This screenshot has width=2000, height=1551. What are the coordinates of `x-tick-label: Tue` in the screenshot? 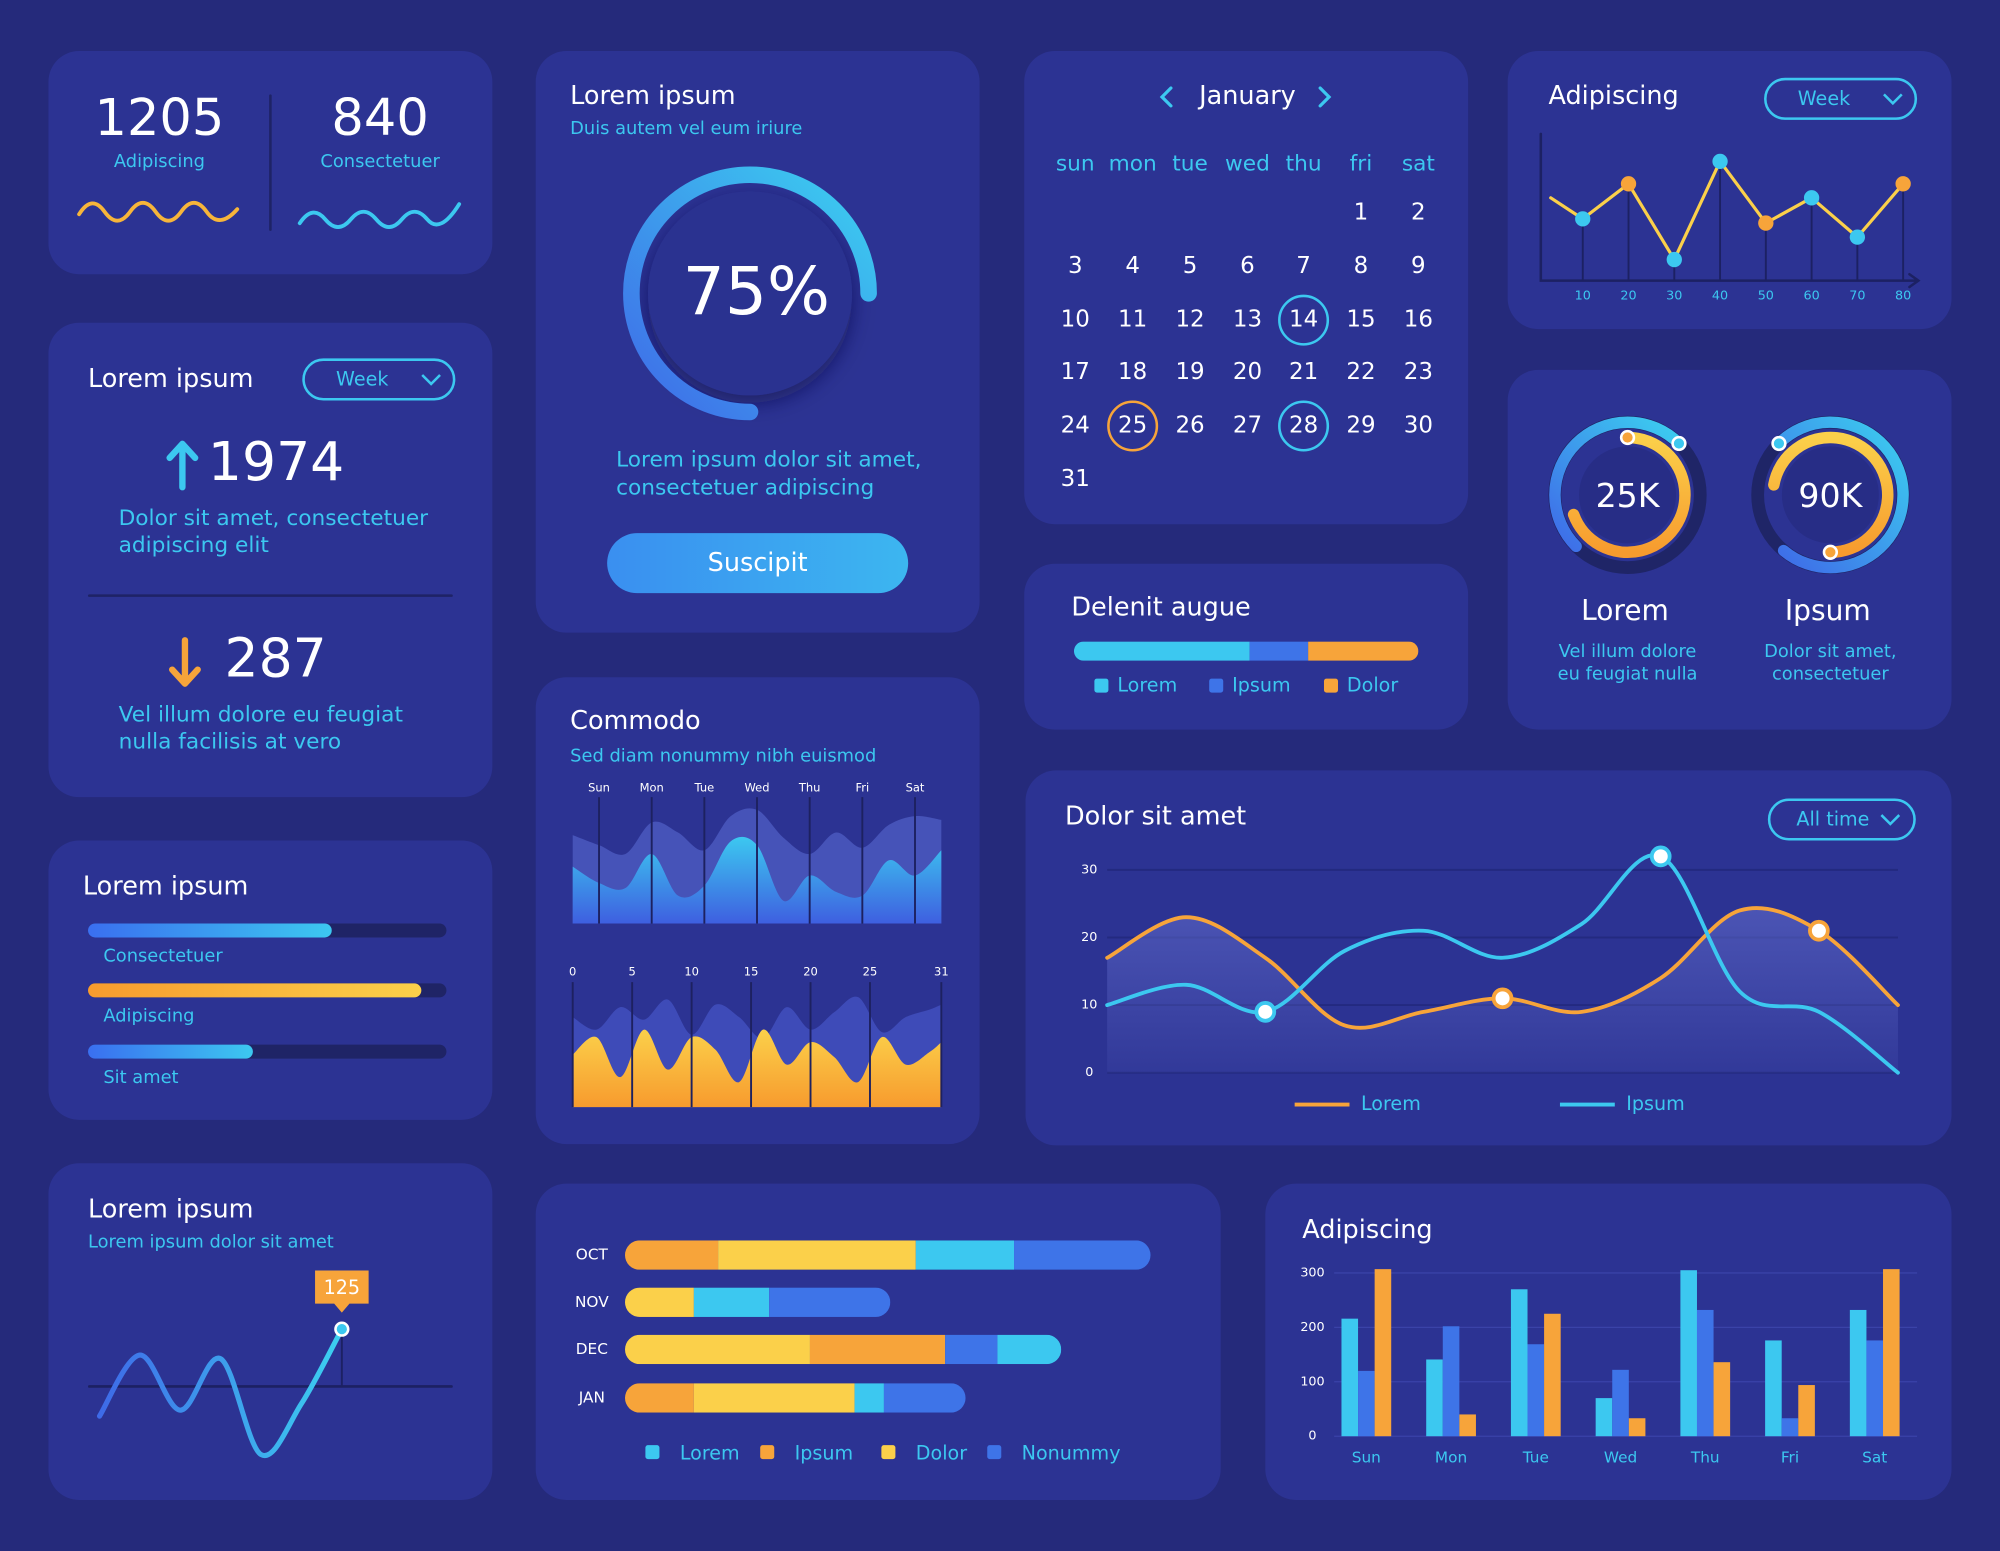 It's located at (1535, 1457).